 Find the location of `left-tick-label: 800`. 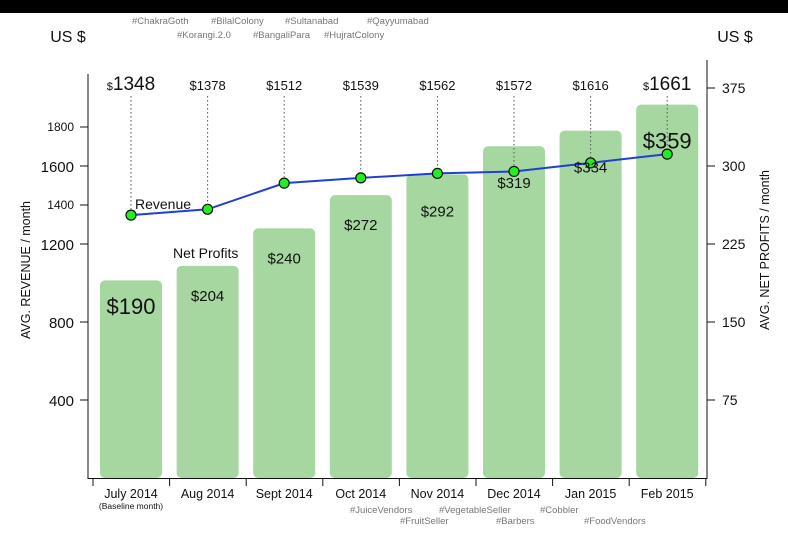

left-tick-label: 800 is located at coordinates (61, 323).